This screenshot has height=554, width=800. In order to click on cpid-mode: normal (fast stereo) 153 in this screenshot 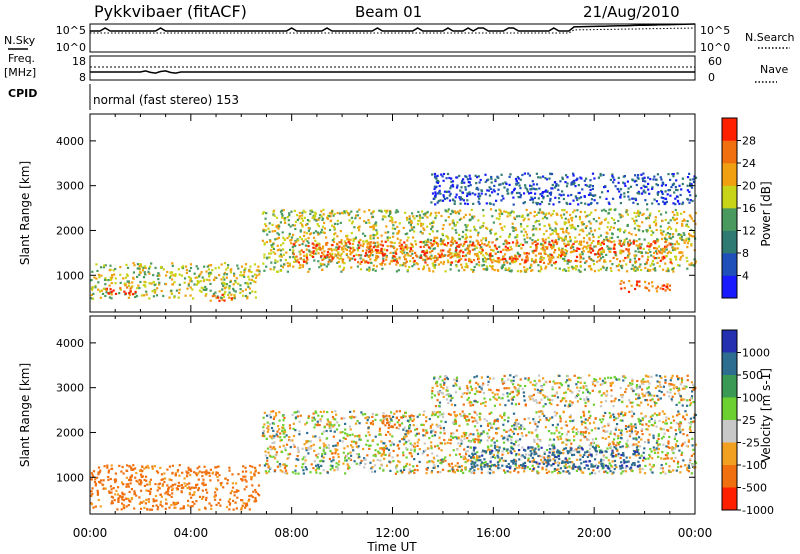, I will do `click(166, 100)`.